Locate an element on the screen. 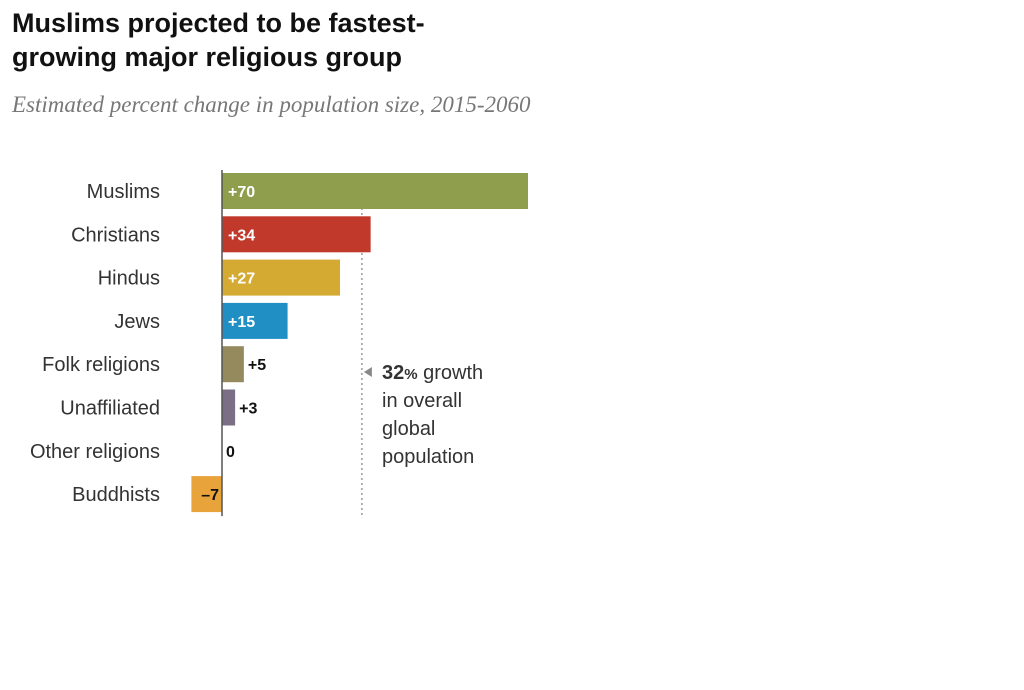 This screenshot has height=690, width=1024. value-label-hindus: +27 is located at coordinates (241, 279).